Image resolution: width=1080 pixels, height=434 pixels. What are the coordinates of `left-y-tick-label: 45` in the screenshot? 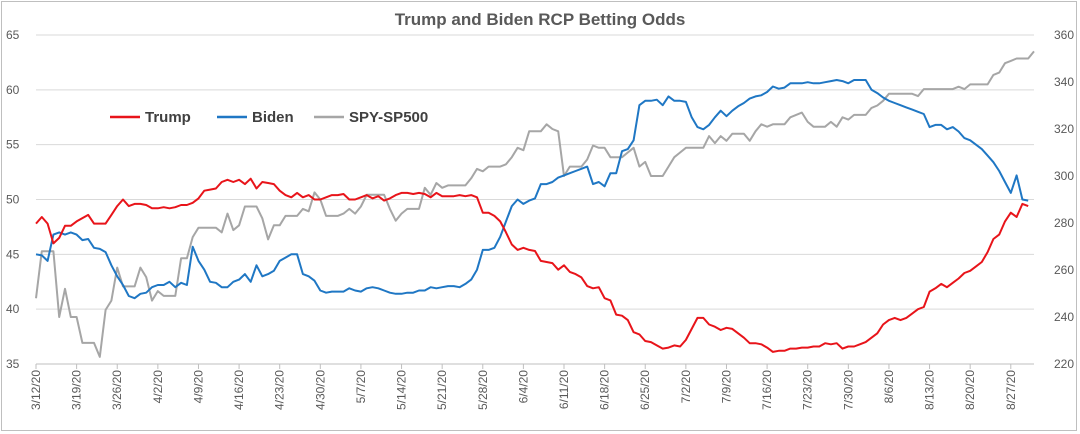 It's located at (13, 254).